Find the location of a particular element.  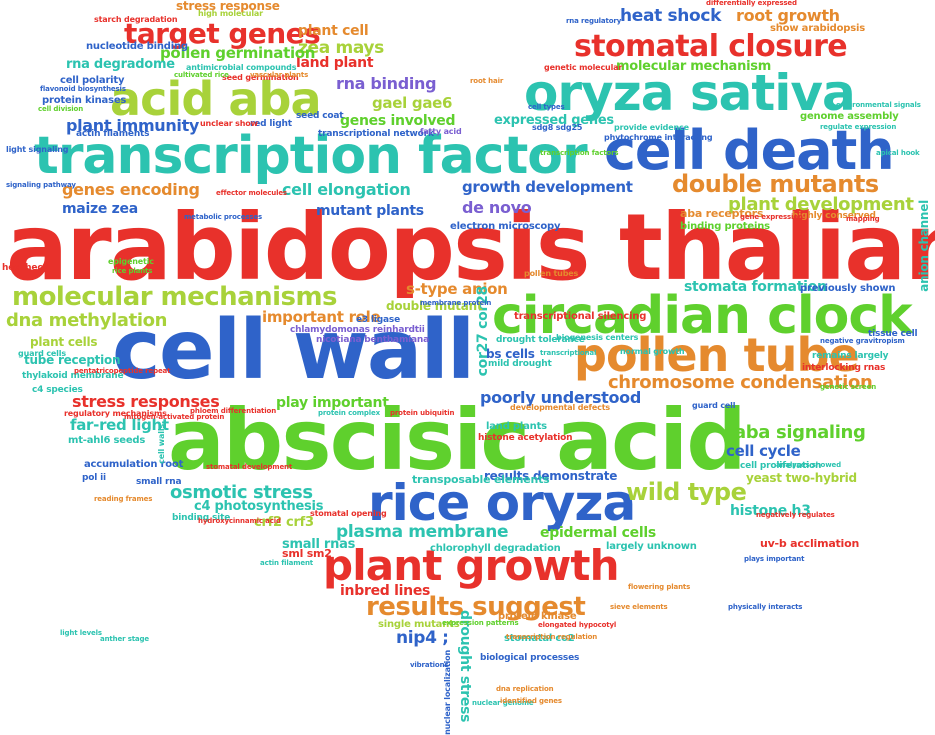

word: sdg8 sdg25 is located at coordinates (557, 127).